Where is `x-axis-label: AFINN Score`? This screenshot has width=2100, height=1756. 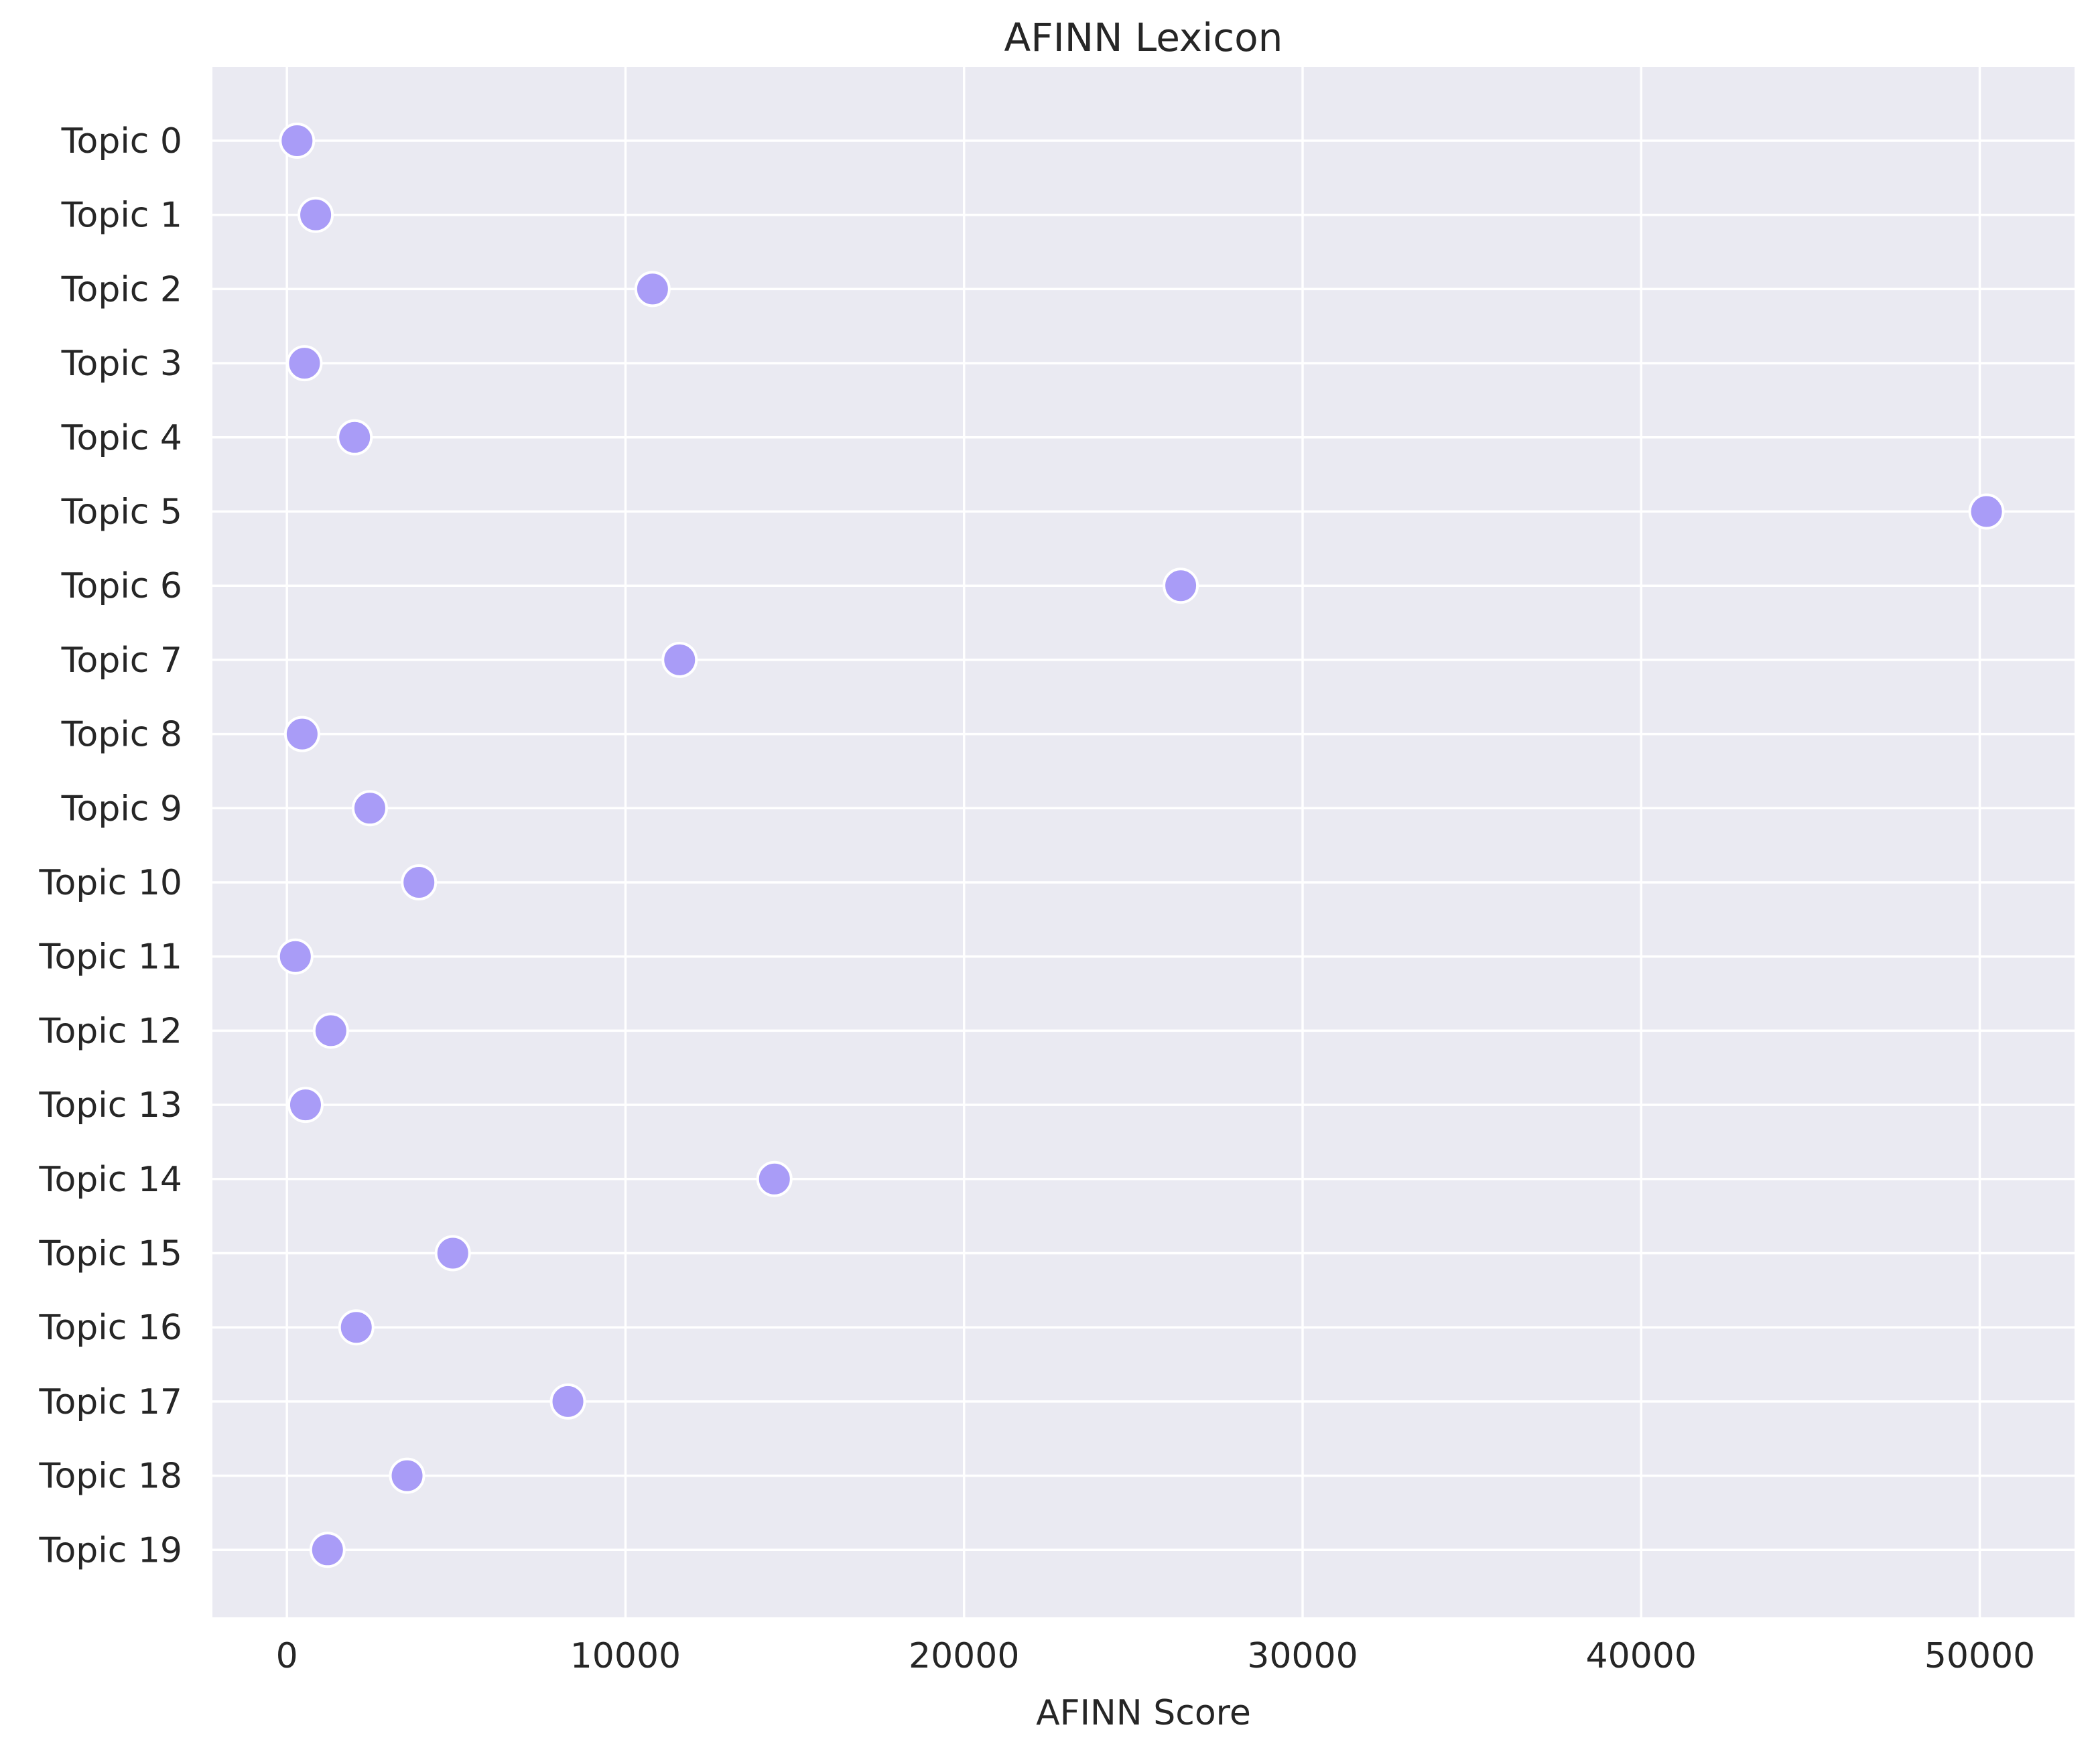
x-axis-label: AFINN Score is located at coordinates (1143, 1713).